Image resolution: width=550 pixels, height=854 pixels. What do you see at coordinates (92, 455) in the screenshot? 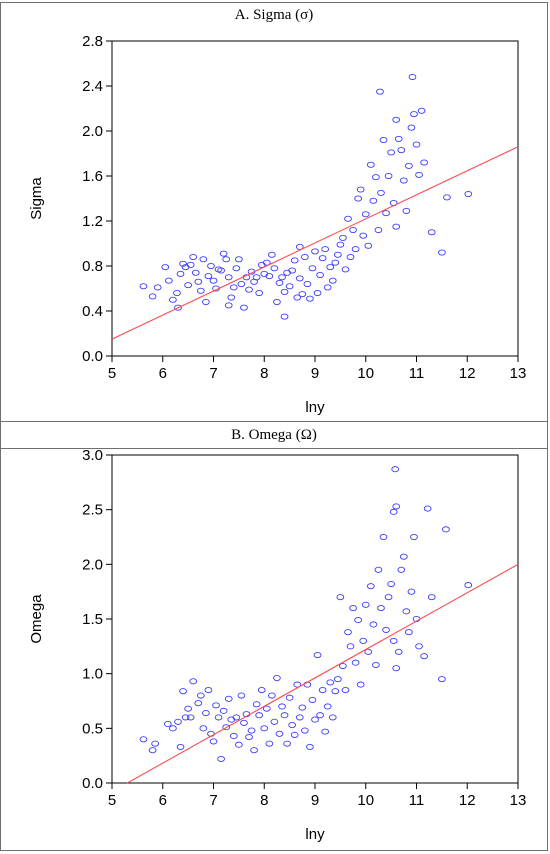
I see `y-tick-label: 3.0` at bounding box center [92, 455].